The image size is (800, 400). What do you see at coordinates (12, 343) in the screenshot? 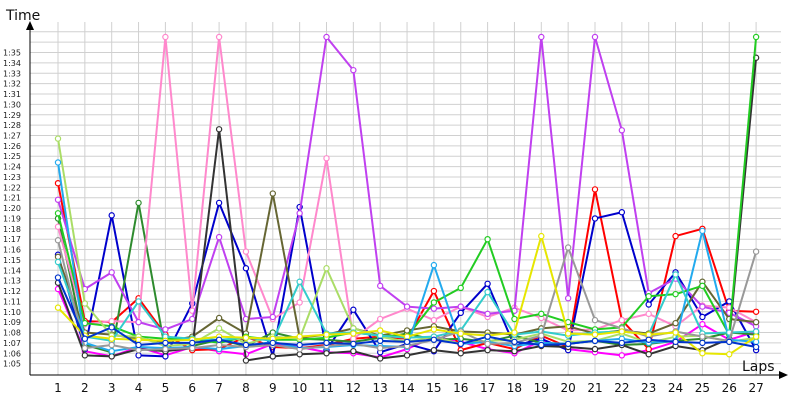
I see `y-tick-label: 1:07` at bounding box center [12, 343].